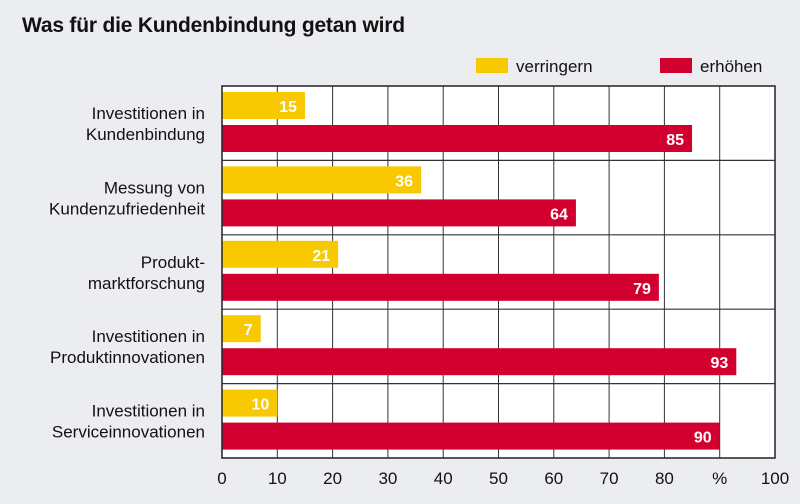 This screenshot has width=800, height=504. I want to click on data-label: 36, so click(404, 181).